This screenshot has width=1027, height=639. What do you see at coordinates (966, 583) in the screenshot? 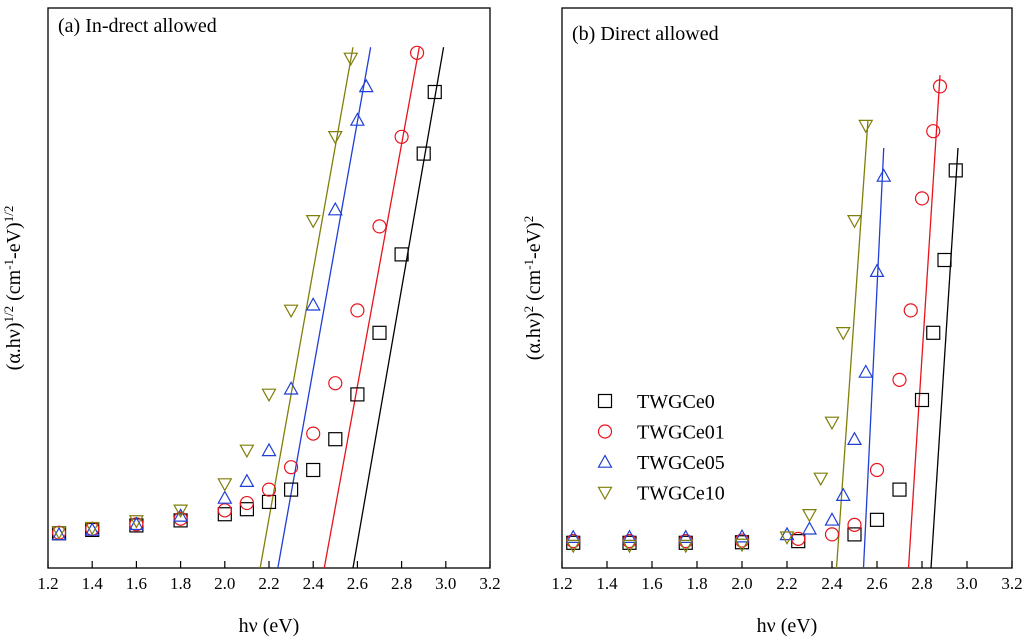
I see `x-tick-label: 3.0` at bounding box center [966, 583].